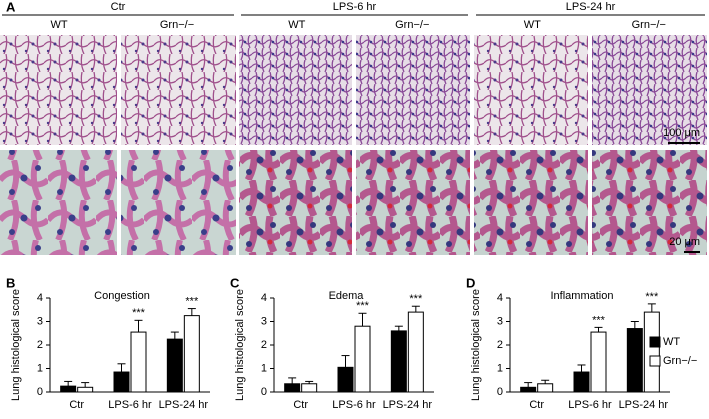  I want to click on panel-label: D, so click(470, 282).